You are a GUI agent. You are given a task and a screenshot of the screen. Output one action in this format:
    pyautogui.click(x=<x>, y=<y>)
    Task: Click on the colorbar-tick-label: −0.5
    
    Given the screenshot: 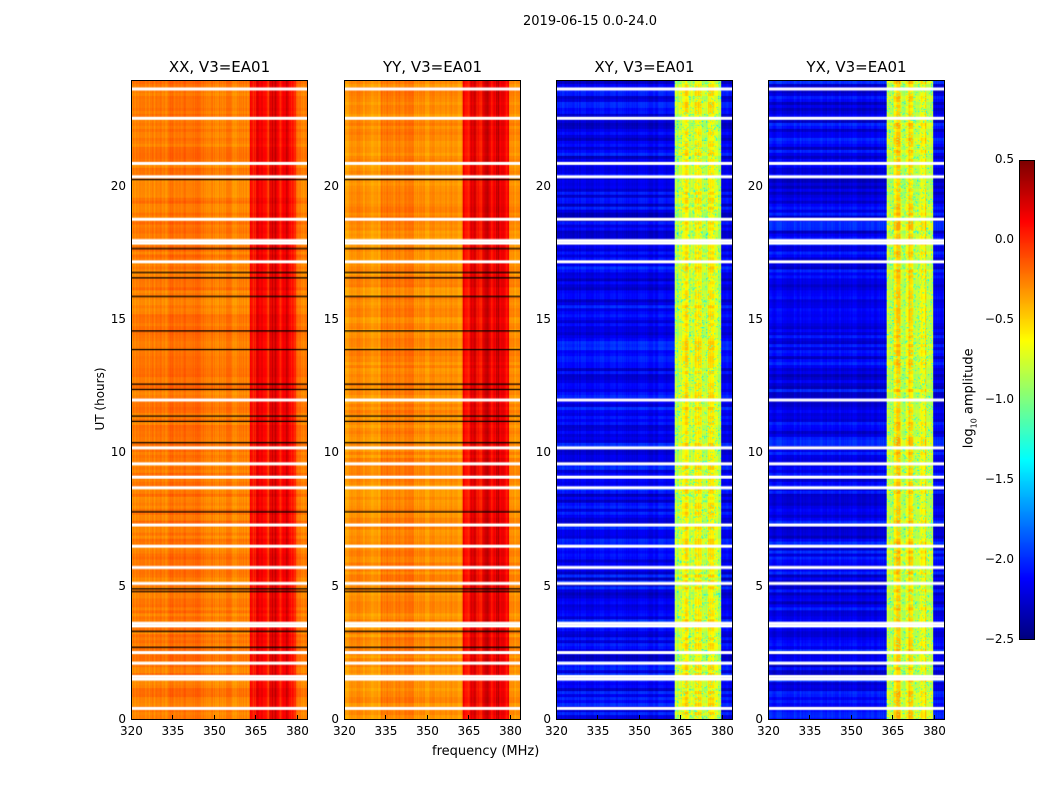 What is the action you would take?
    pyautogui.click(x=999, y=319)
    